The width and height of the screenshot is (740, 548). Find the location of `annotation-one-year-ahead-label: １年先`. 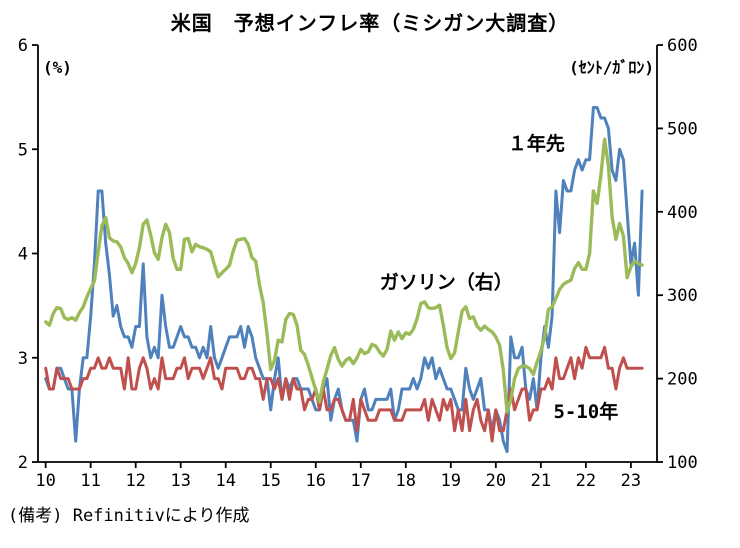

annotation-one-year-ahead-label: １年先 is located at coordinates (536, 143).